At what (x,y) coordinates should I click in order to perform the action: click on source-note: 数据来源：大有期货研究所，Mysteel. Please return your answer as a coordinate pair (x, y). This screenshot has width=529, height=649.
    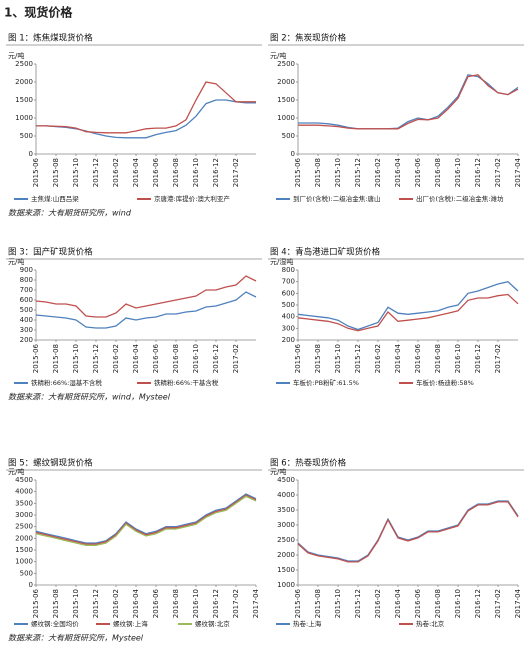
    Looking at the image, I should click on (76, 638).